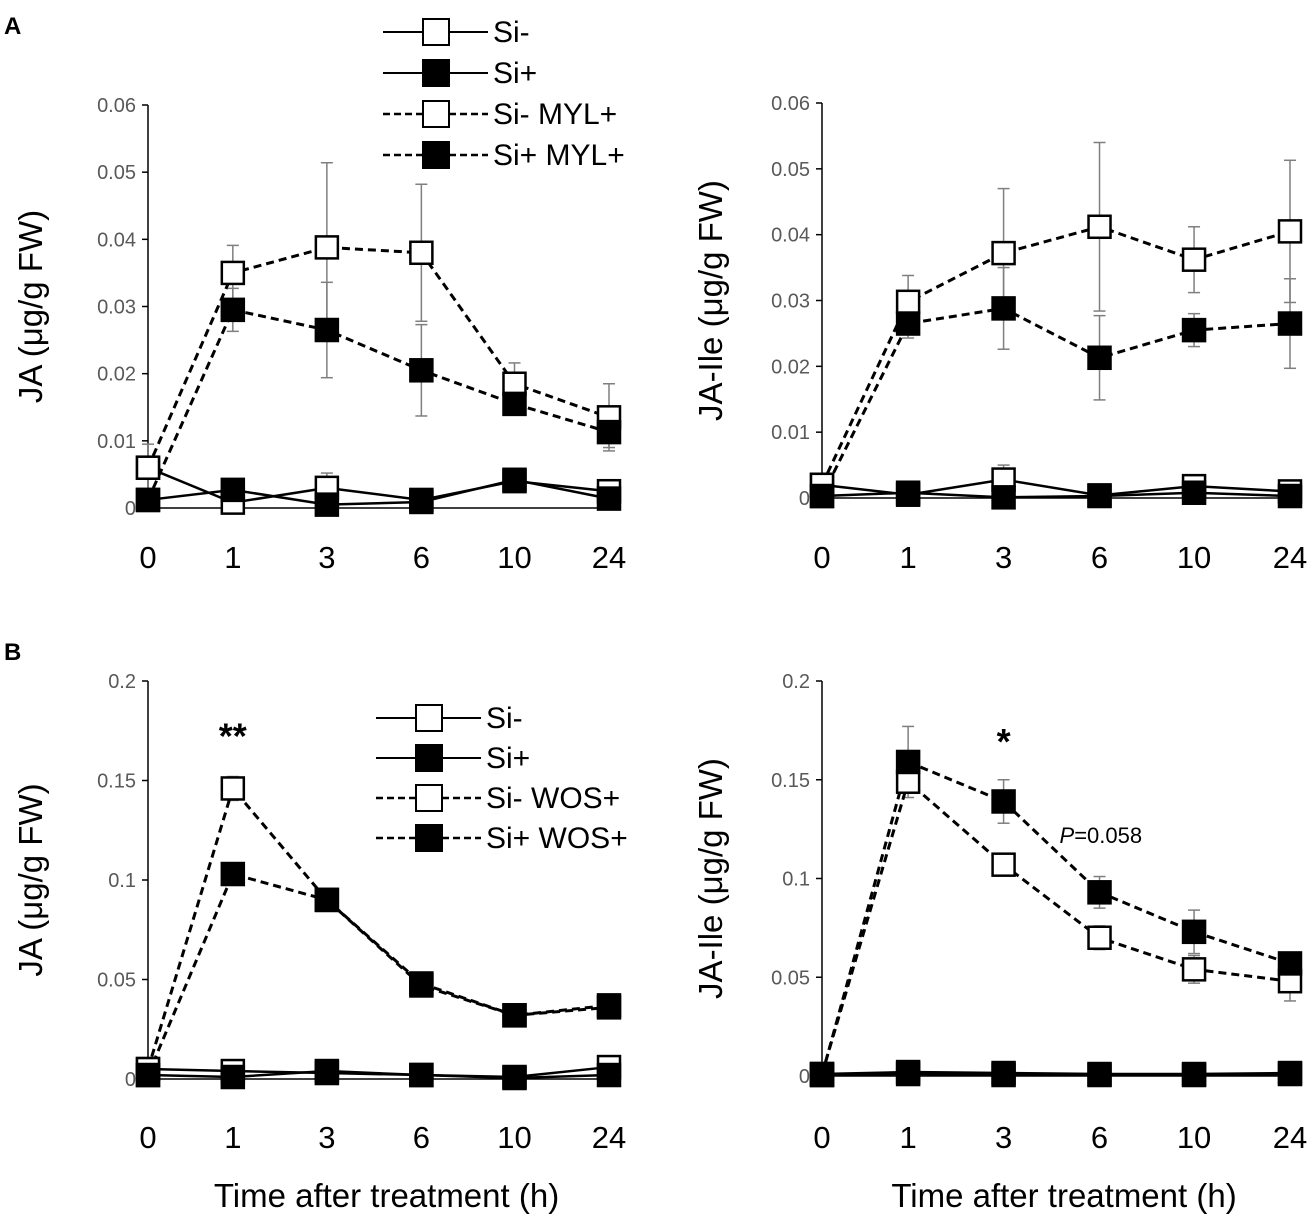 The width and height of the screenshot is (1312, 1222). I want to click on panel-label-a: A, so click(12, 26).